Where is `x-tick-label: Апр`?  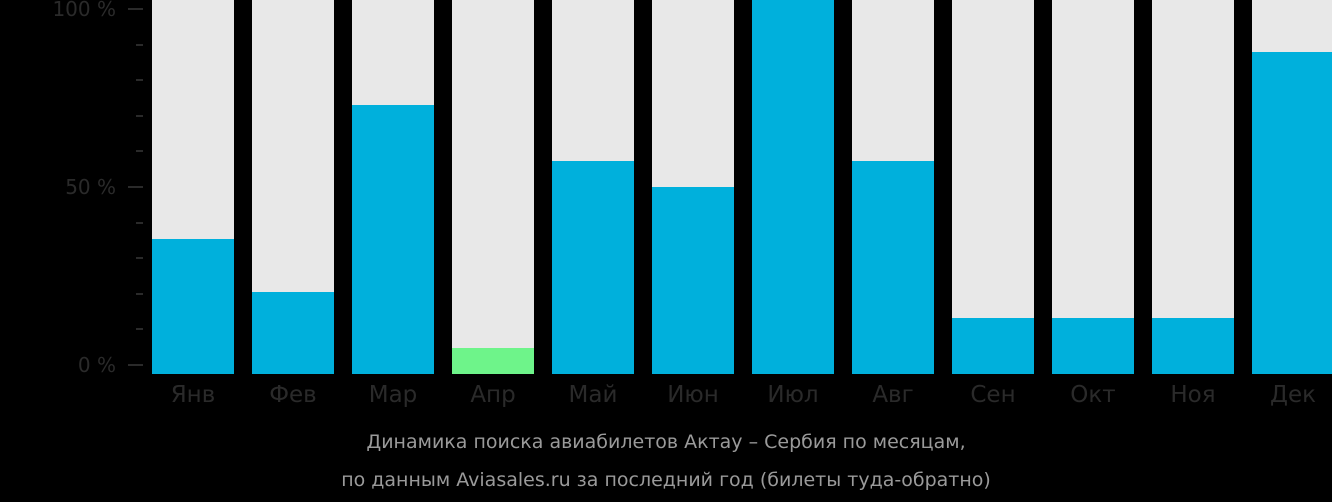
x-tick-label: Апр is located at coordinates (493, 395).